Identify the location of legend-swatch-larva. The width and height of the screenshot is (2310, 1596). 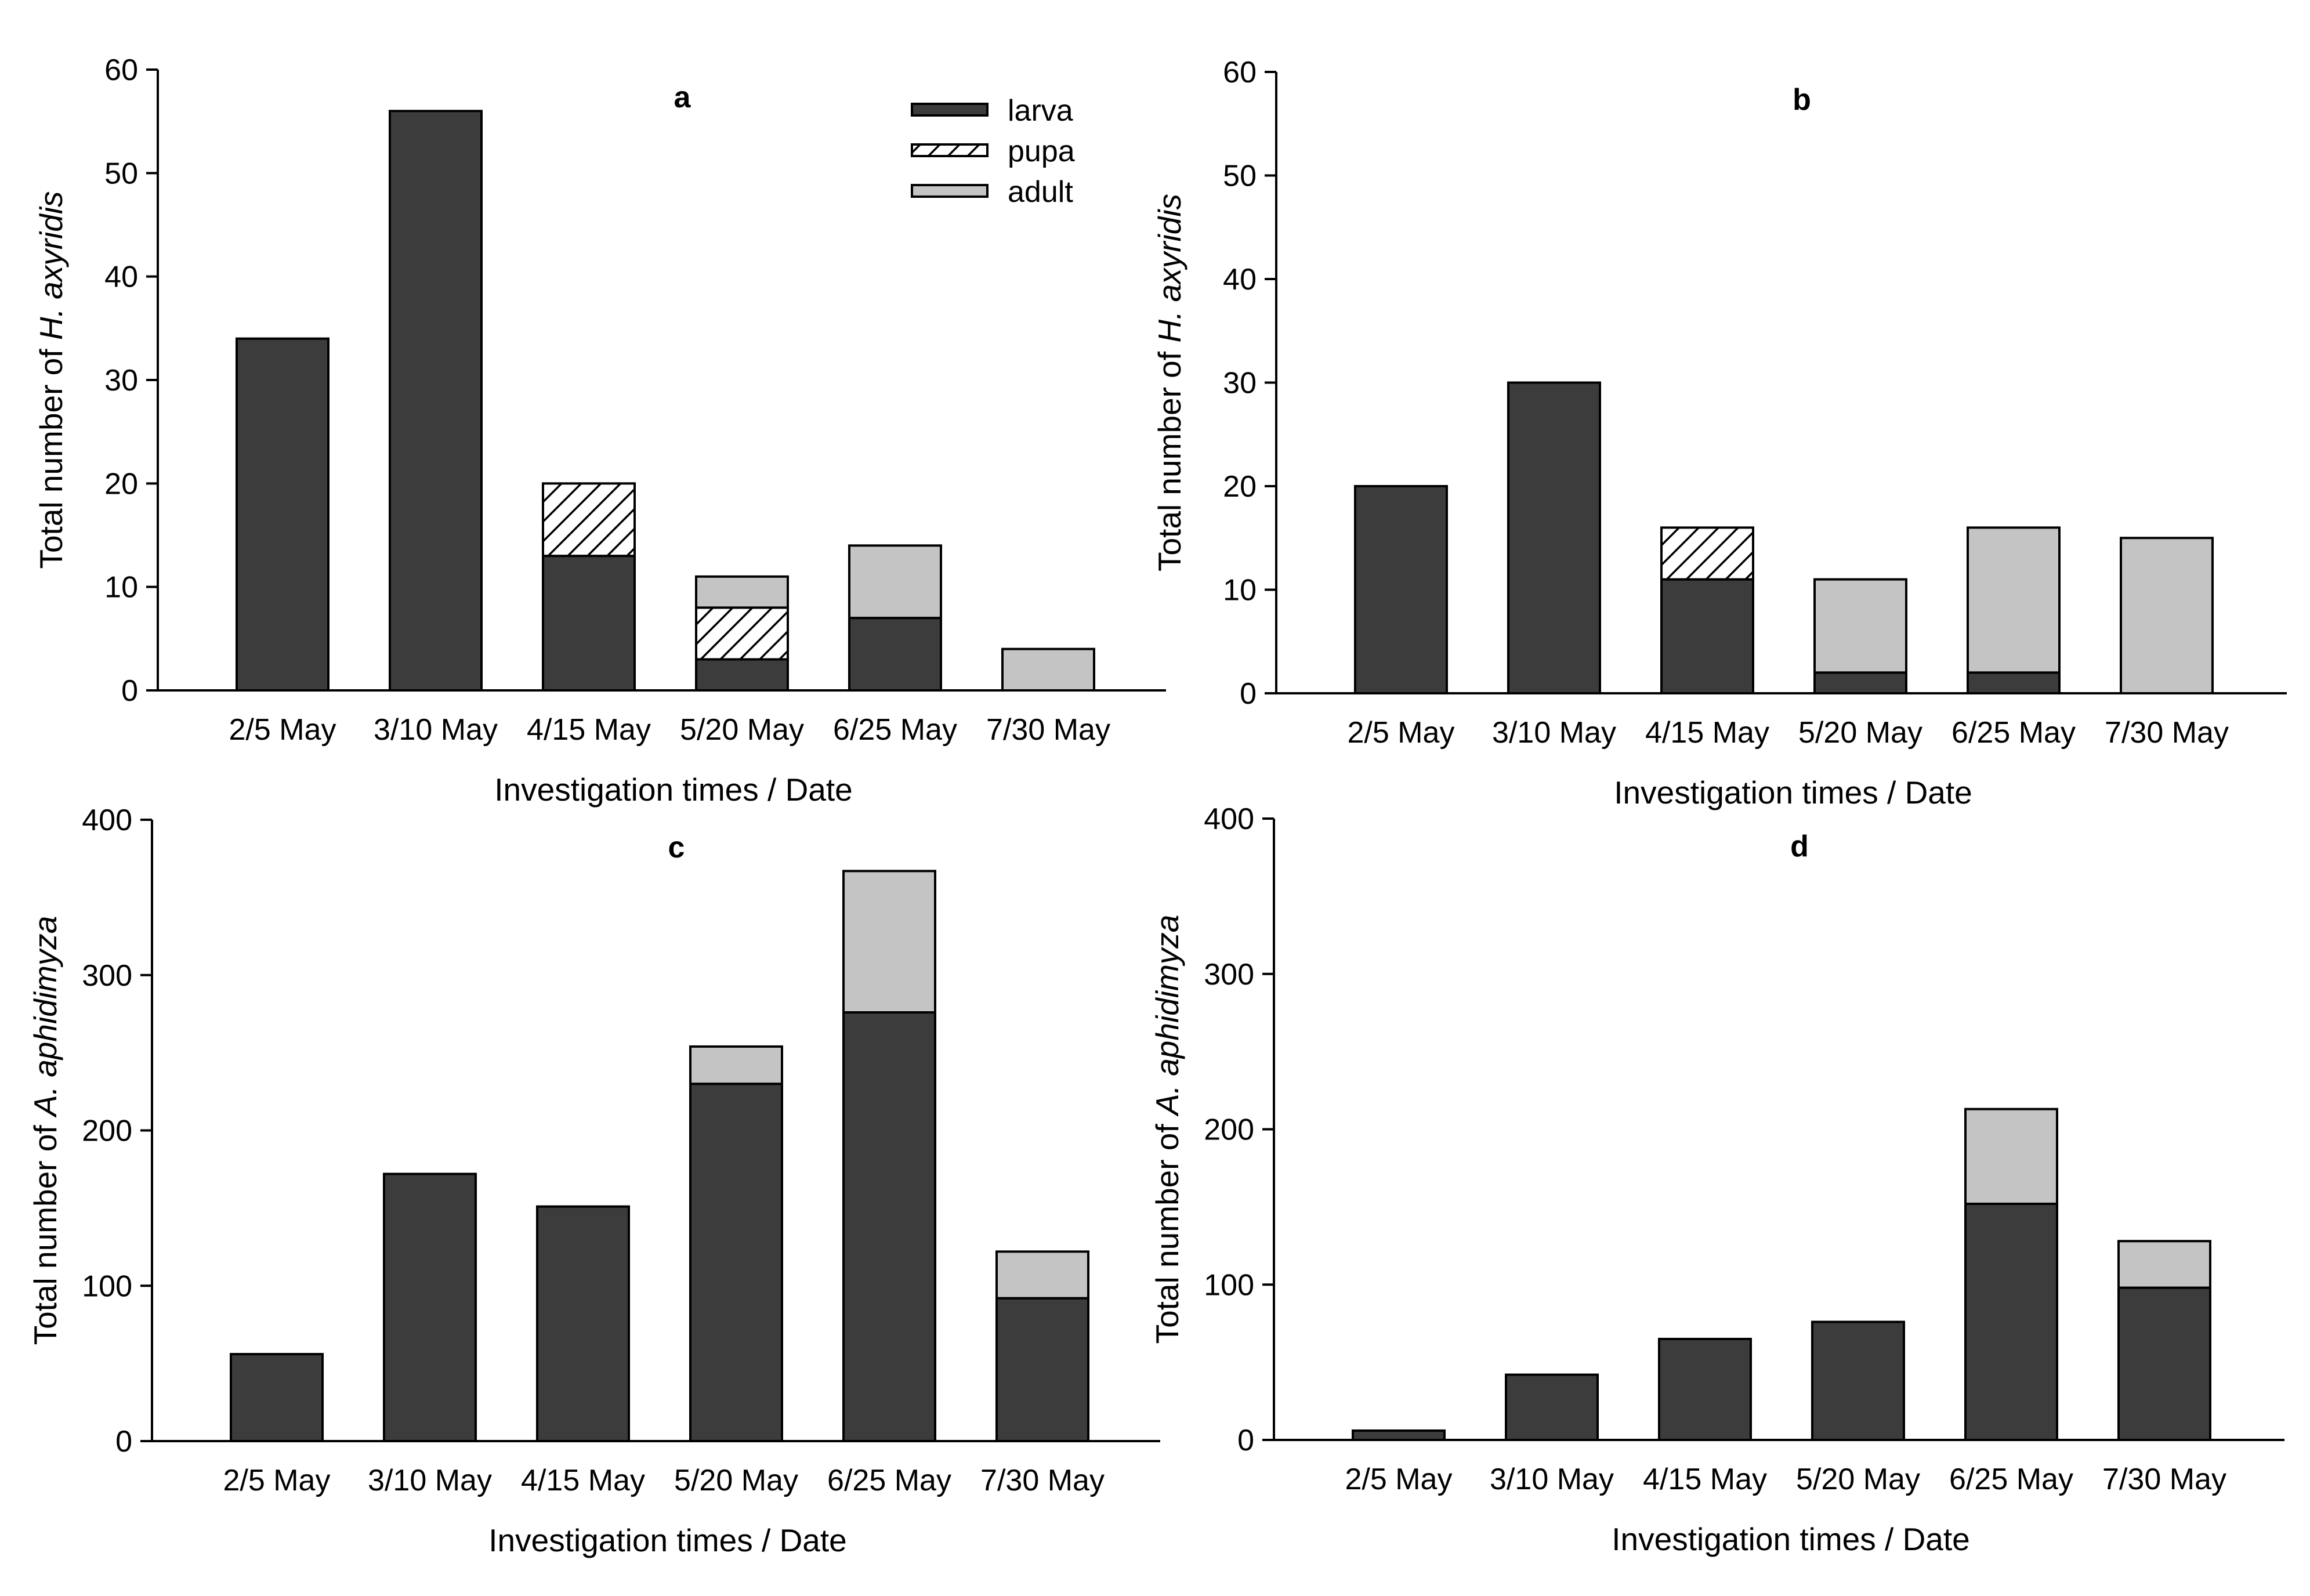
(950, 110).